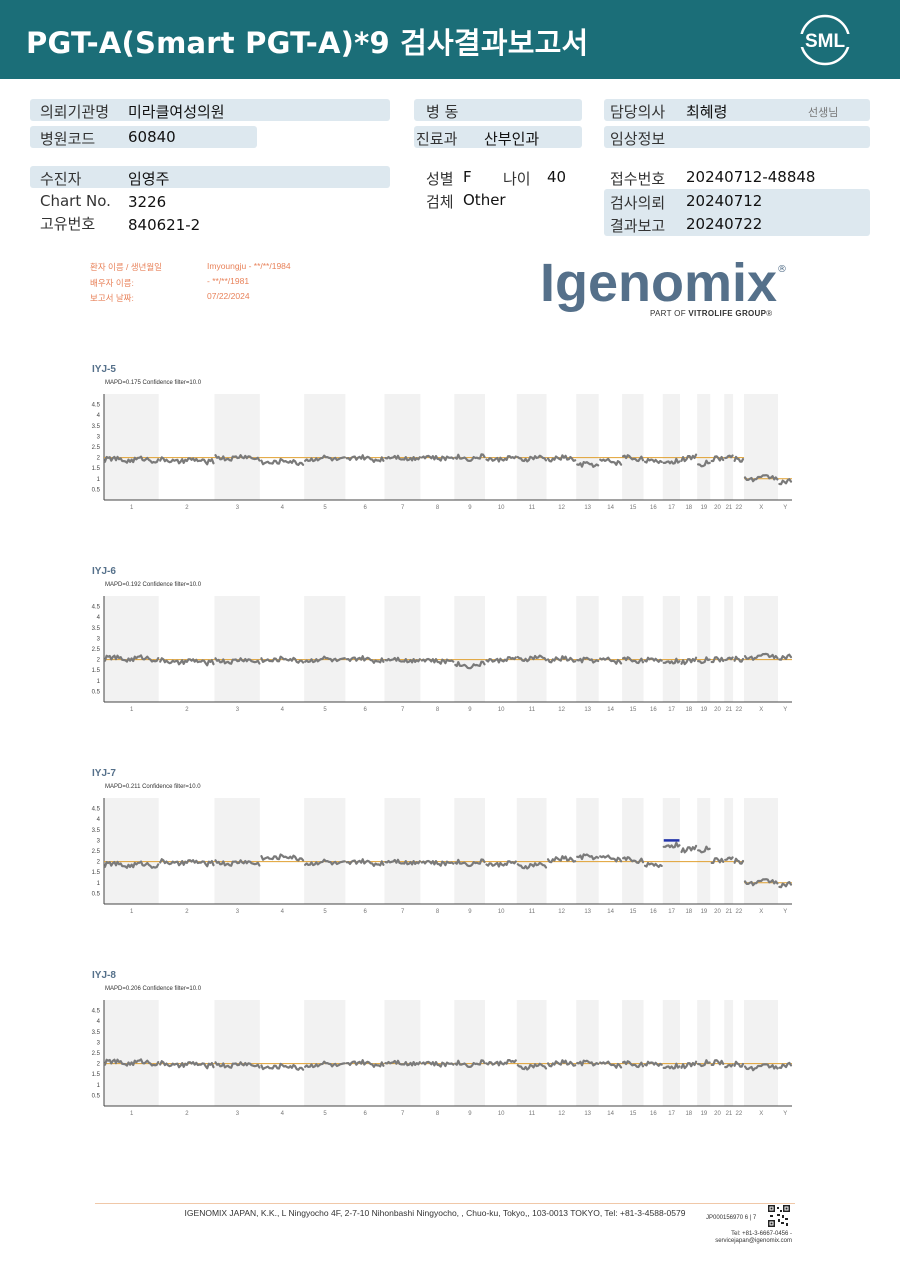  Describe the element at coordinates (467, 177) in the screenshot. I see `sex-value: F` at that location.